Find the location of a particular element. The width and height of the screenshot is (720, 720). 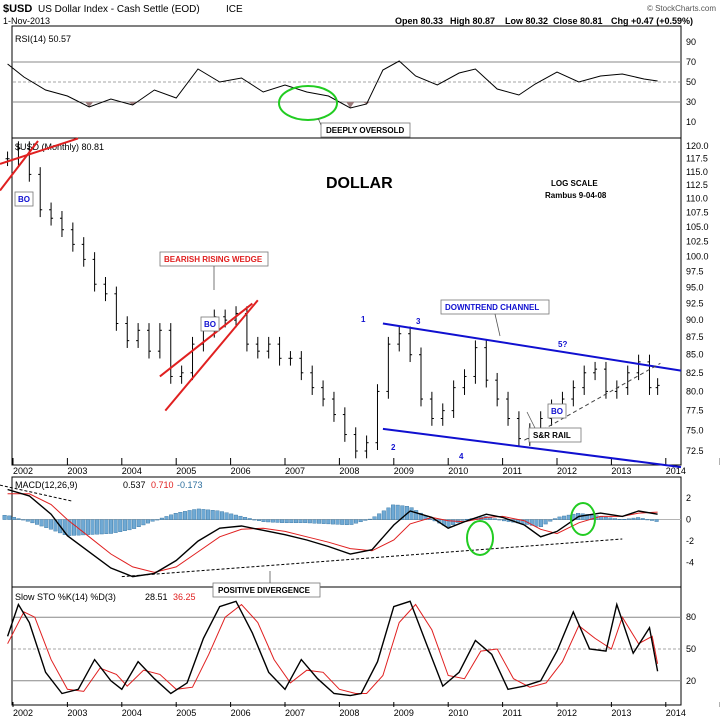

oversold-label: DEEPLY OVERSOLD is located at coordinates (365, 130).